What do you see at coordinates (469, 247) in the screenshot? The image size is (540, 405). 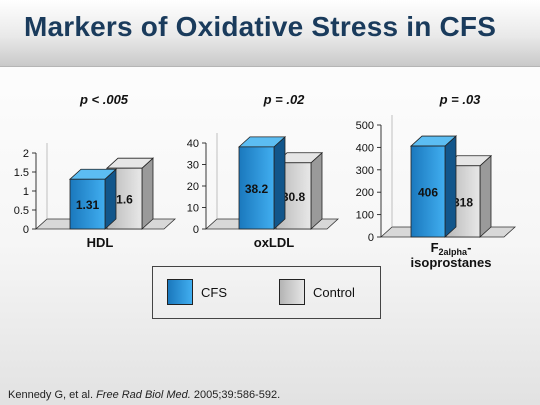 I see `x-label-suffix: -` at bounding box center [469, 247].